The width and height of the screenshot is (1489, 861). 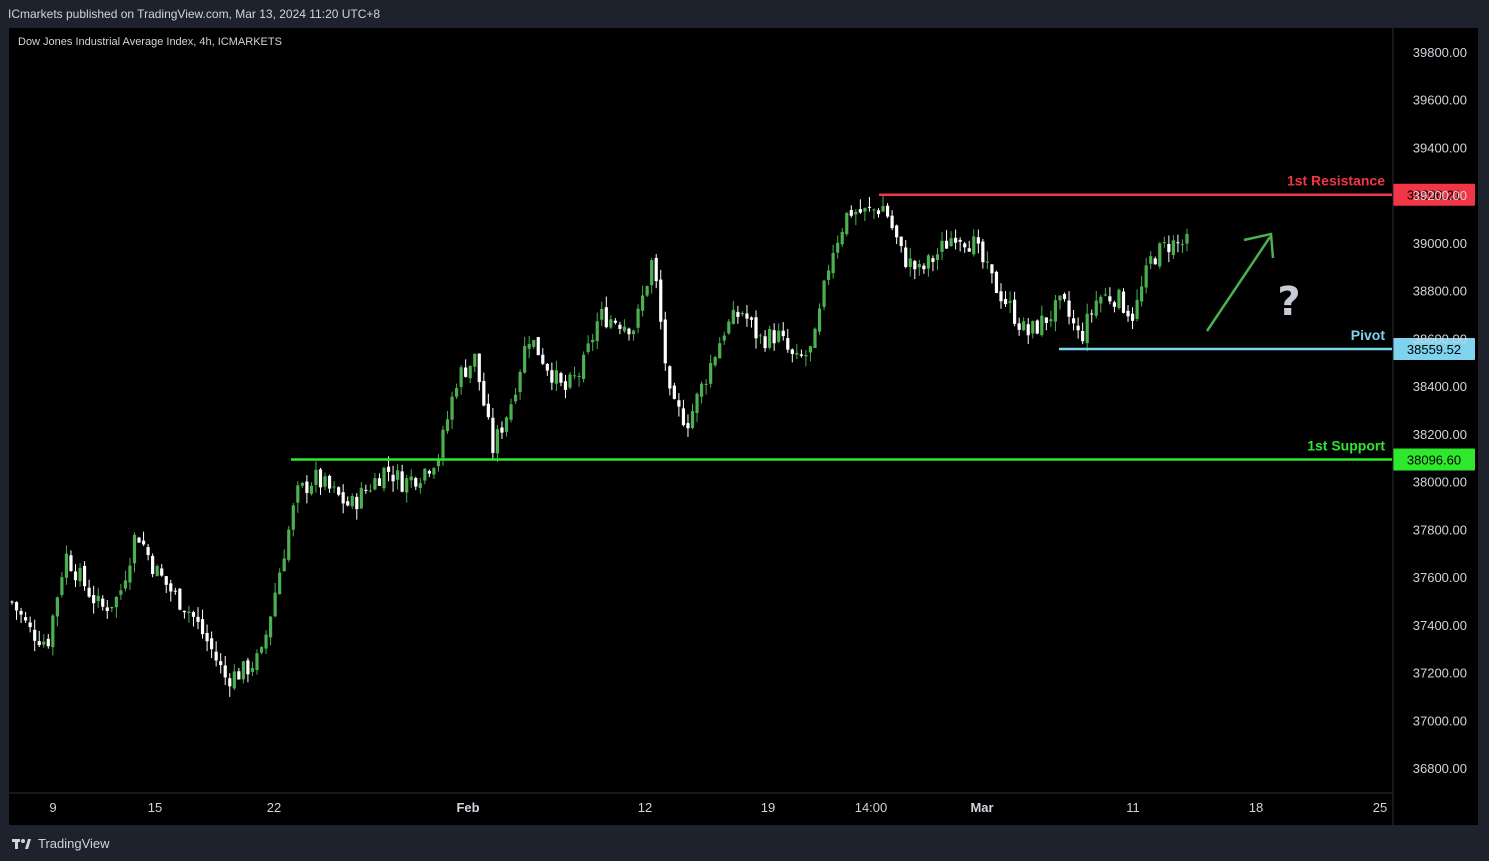 What do you see at coordinates (1346, 446) in the screenshot?
I see `level-label: 1st Support` at bounding box center [1346, 446].